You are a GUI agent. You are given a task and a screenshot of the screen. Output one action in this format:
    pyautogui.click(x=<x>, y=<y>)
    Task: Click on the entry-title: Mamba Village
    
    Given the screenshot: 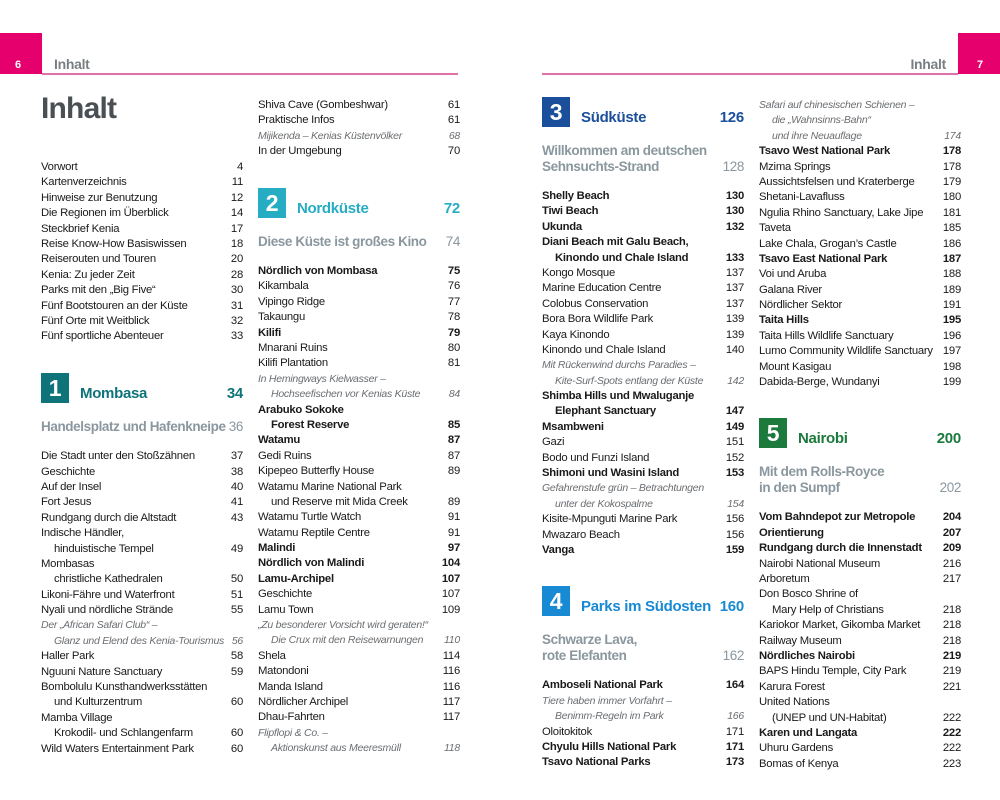 What is the action you would take?
    pyautogui.click(x=77, y=717)
    